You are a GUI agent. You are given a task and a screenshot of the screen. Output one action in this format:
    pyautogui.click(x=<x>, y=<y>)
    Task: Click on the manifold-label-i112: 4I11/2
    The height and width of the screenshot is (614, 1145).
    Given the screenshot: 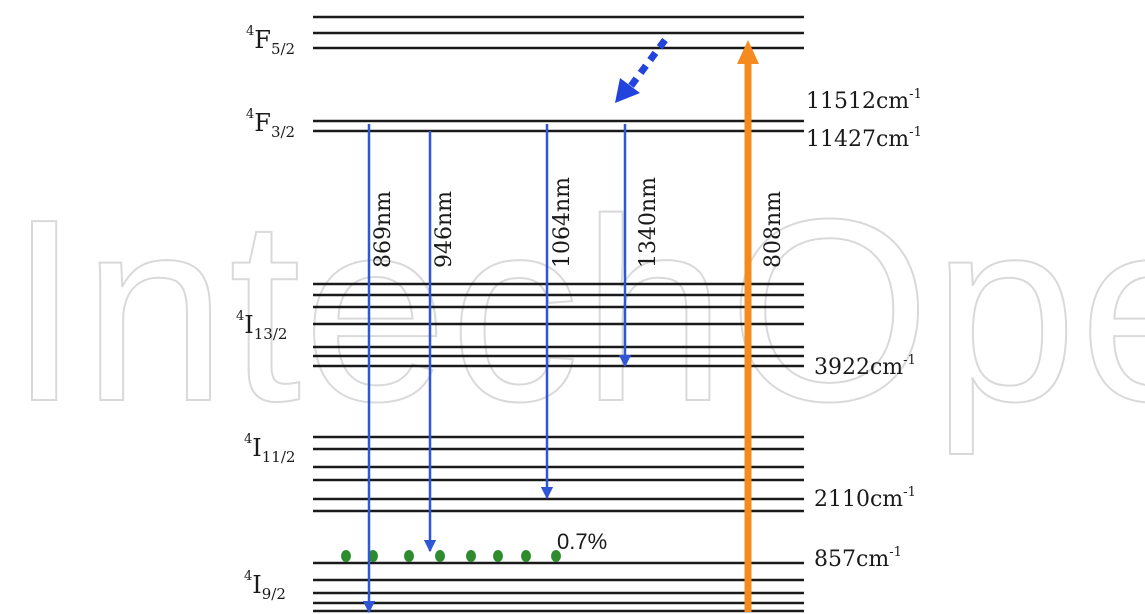 What is the action you would take?
    pyautogui.click(x=269, y=449)
    